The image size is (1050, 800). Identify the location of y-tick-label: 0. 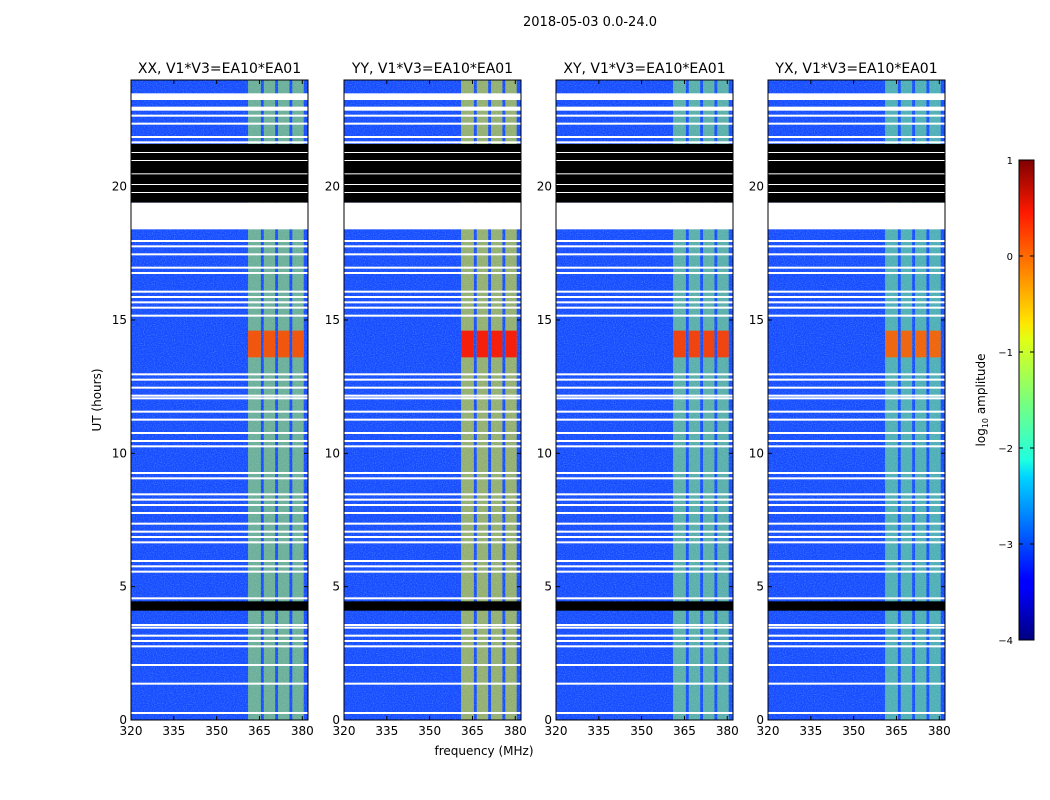
(760, 720).